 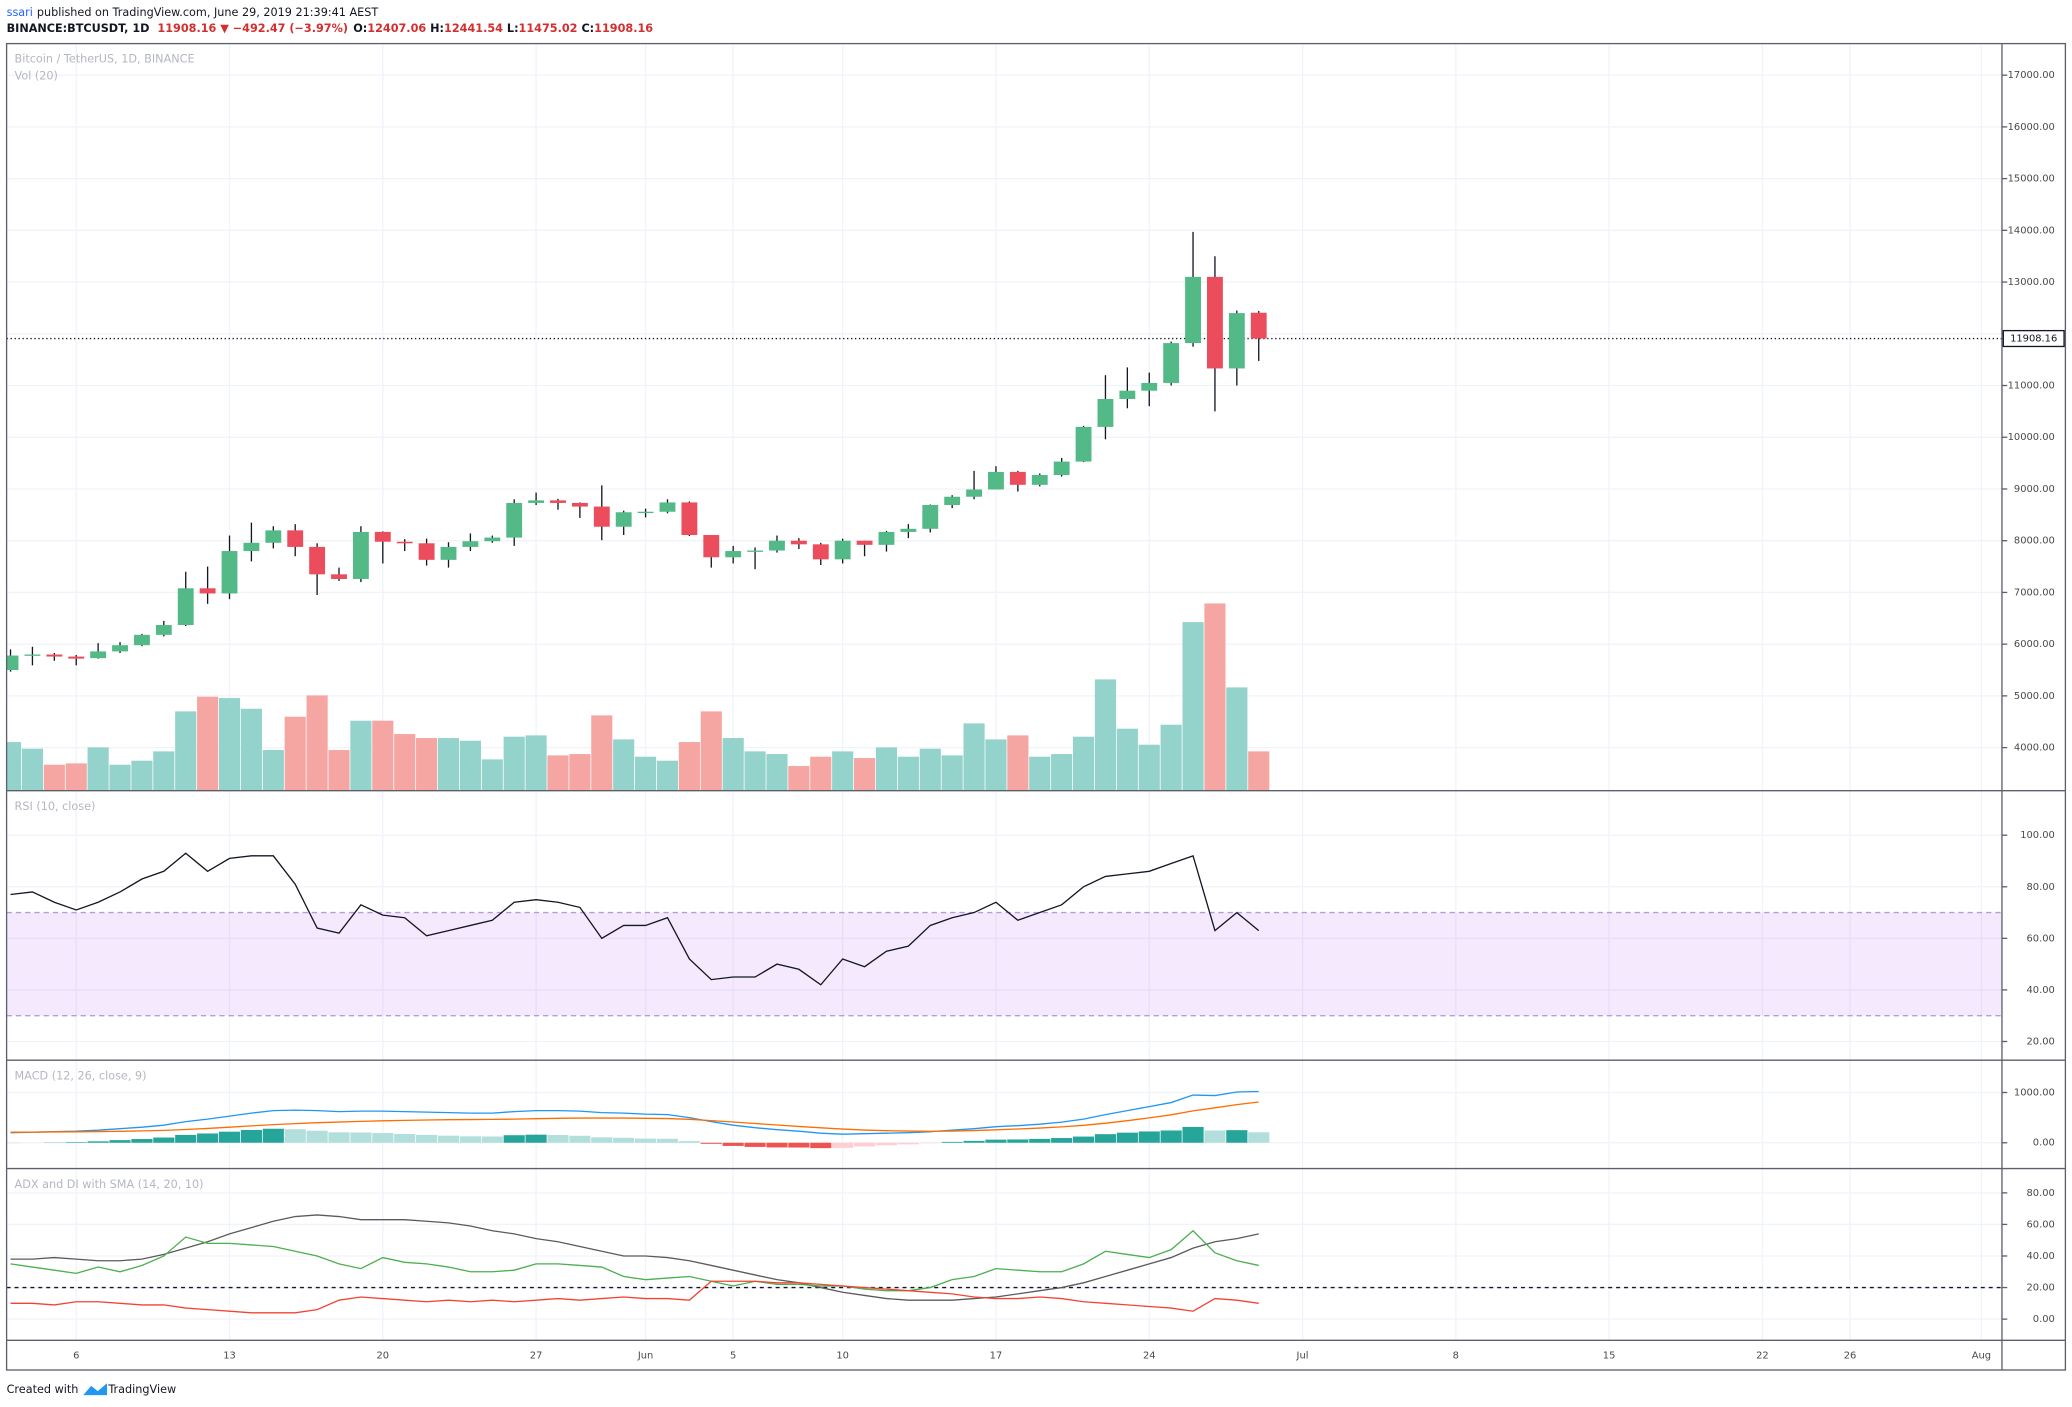 I want to click on ohlc-key: L:, so click(x=513, y=28).